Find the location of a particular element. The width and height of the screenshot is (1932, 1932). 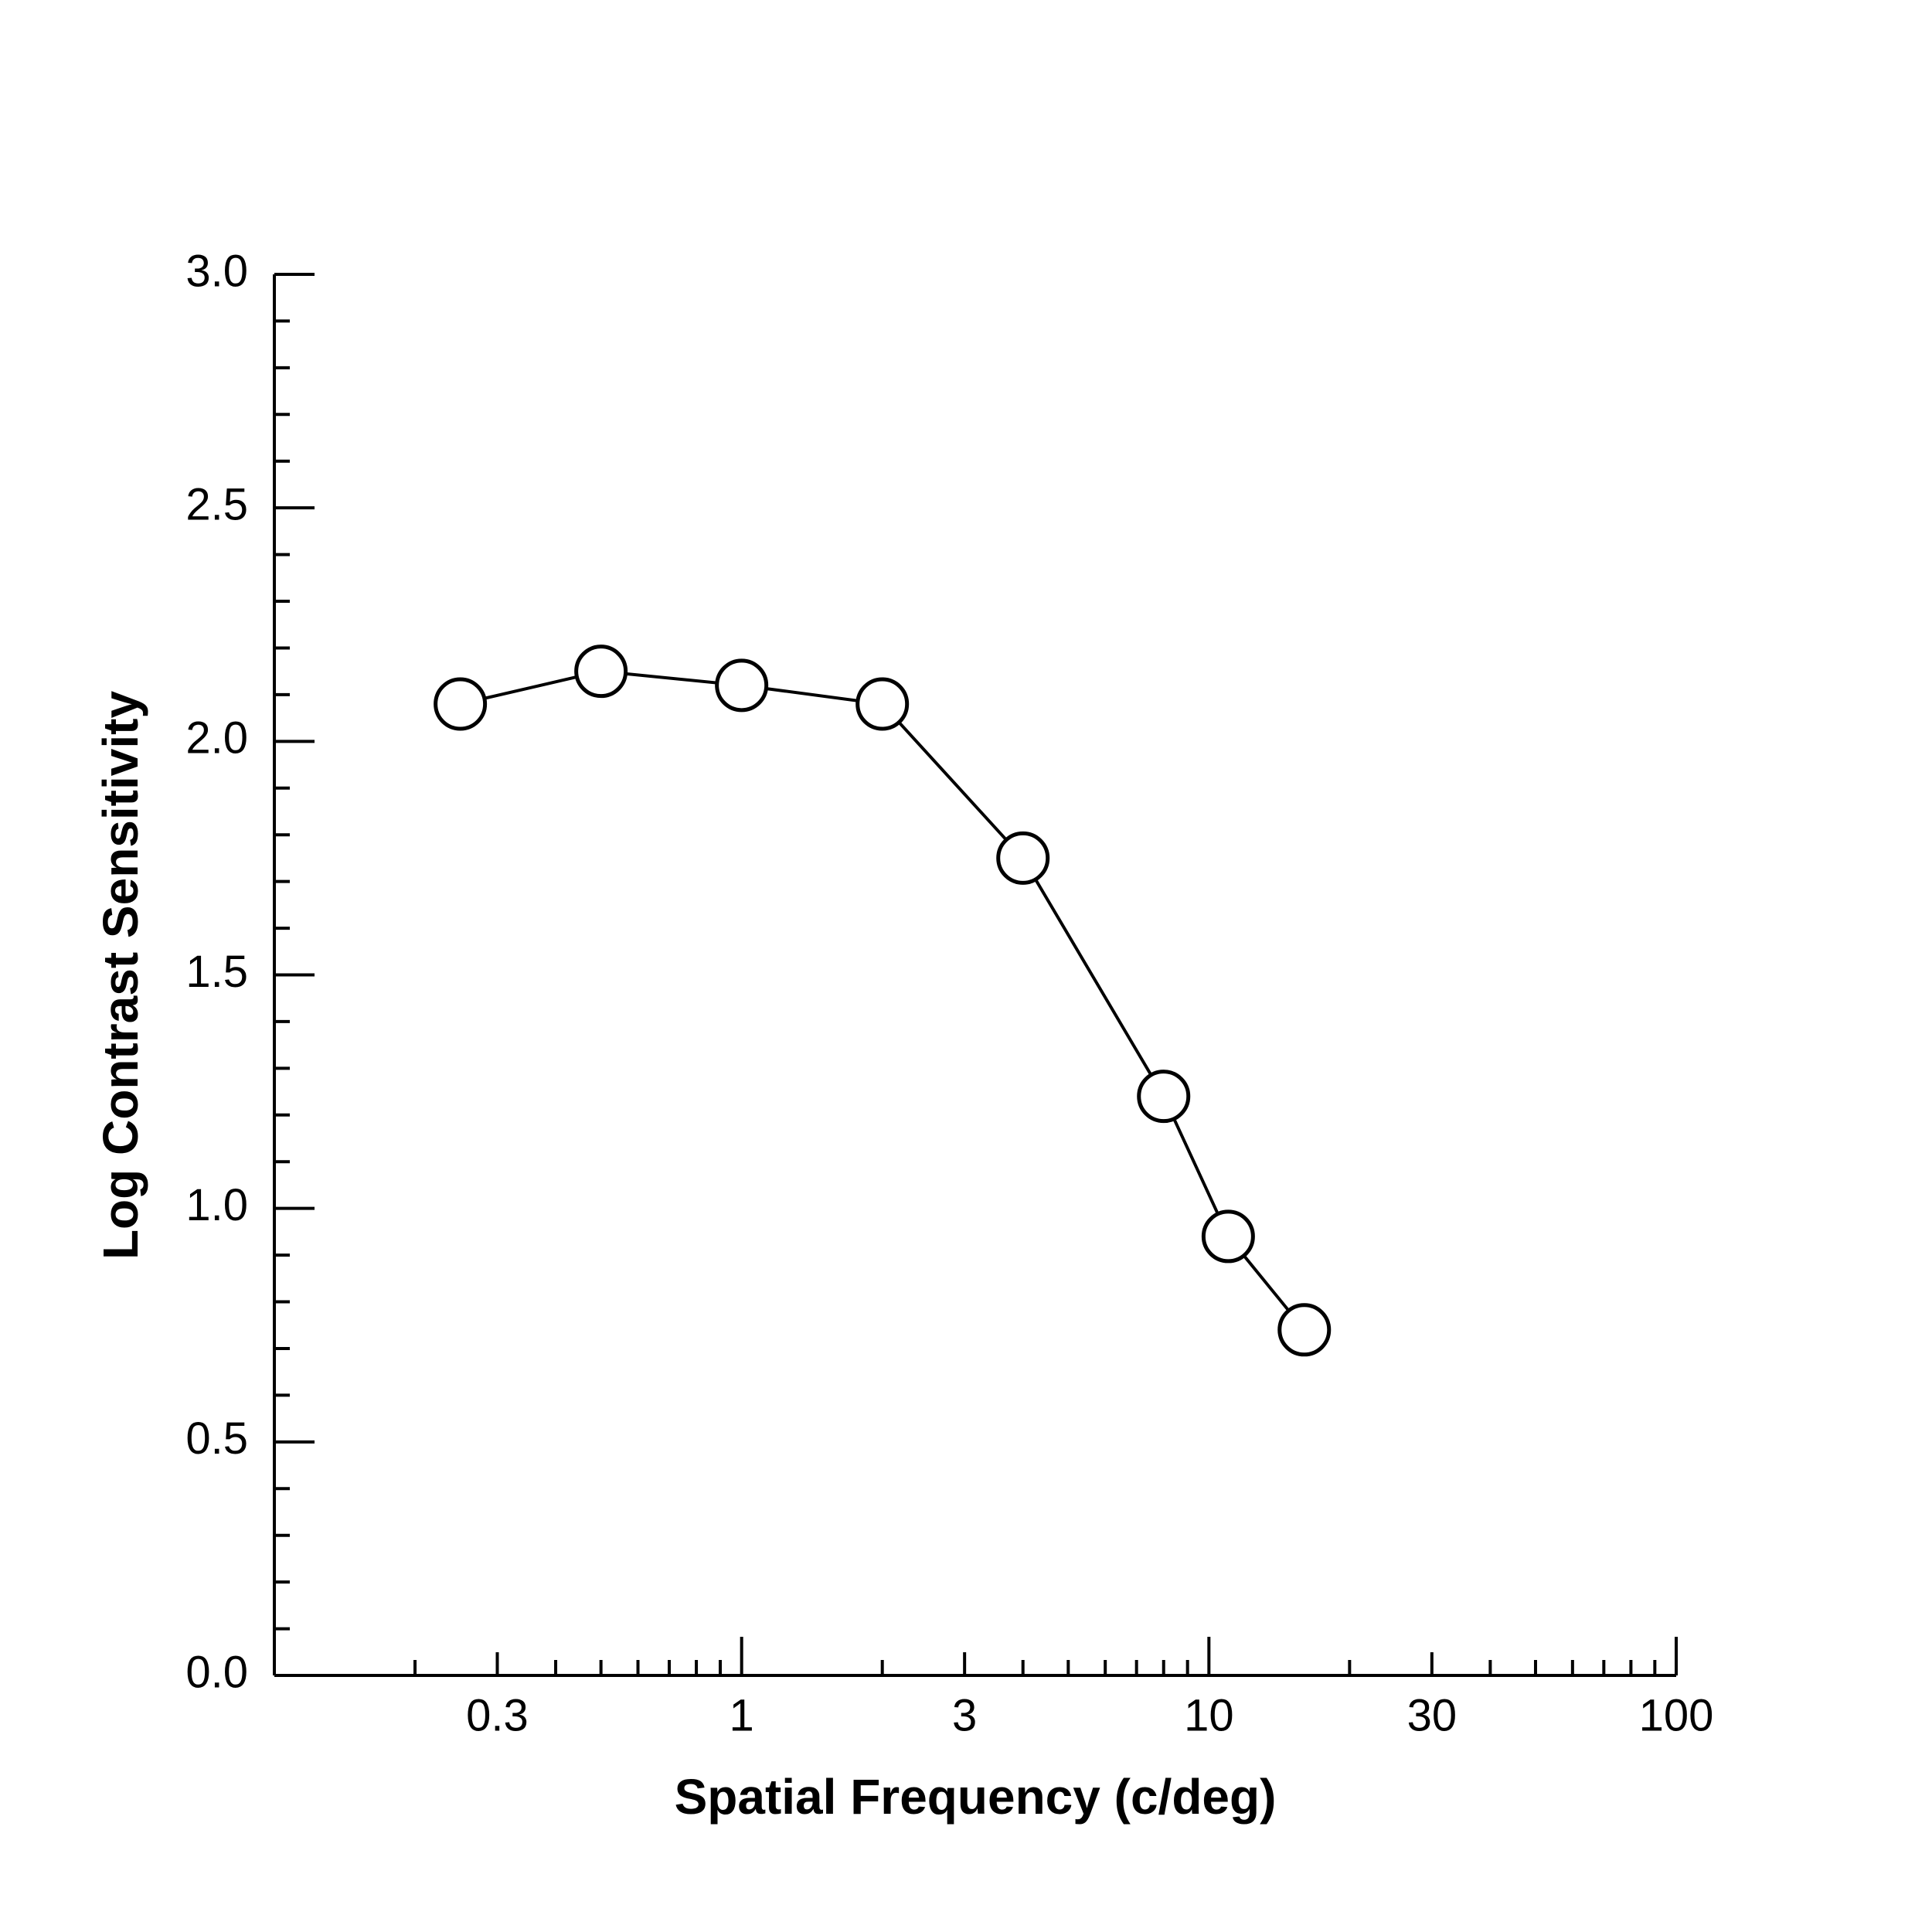

x-tick-label: 3 is located at coordinates (964, 1715).